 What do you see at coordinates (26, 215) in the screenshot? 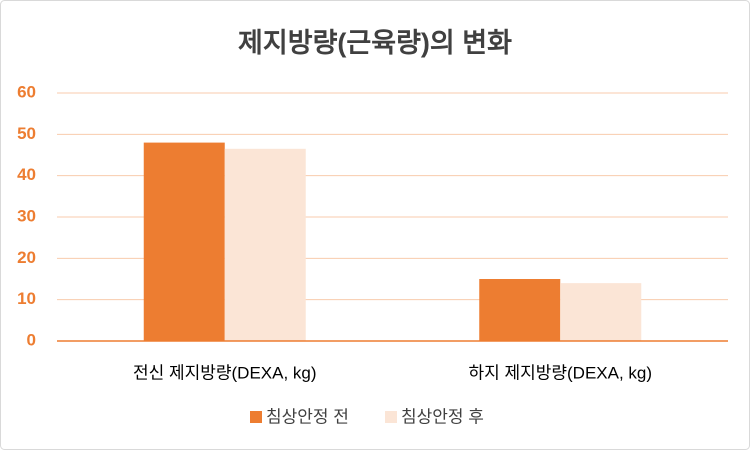
I see `y-tick-label: 30` at bounding box center [26, 215].